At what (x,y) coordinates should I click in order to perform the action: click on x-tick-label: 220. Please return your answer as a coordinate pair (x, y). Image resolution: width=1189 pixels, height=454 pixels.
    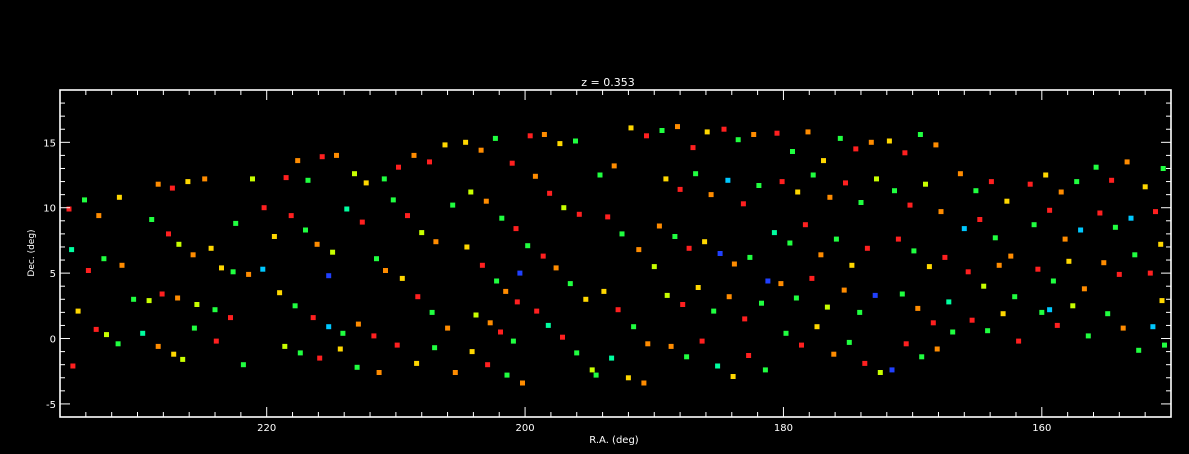
    Looking at the image, I should click on (266, 428).